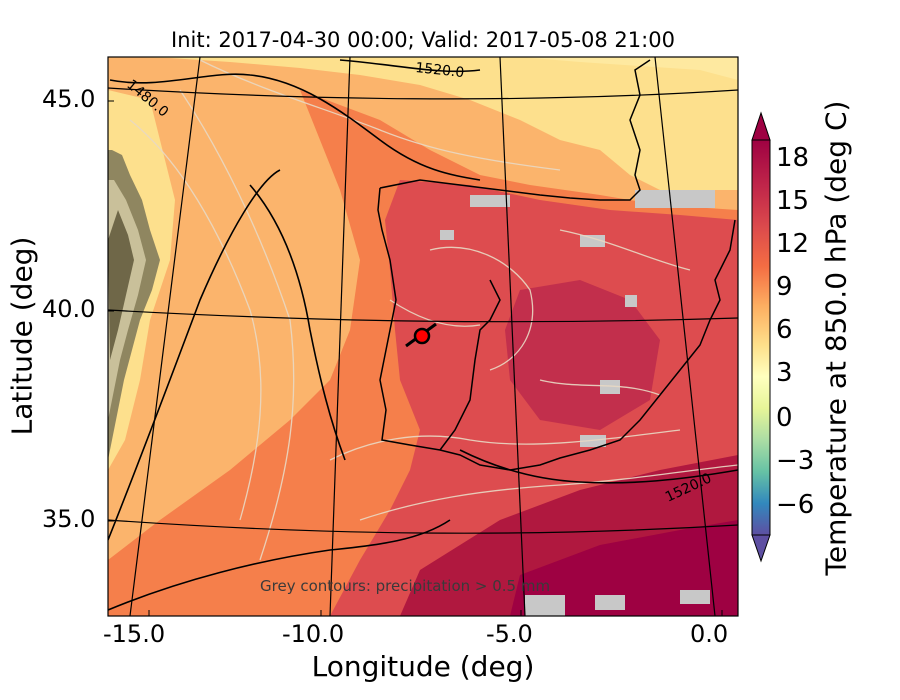 This screenshot has height=700, width=900. What do you see at coordinates (709, 634) in the screenshot?
I see `x-tick-label: 0.0` at bounding box center [709, 634].